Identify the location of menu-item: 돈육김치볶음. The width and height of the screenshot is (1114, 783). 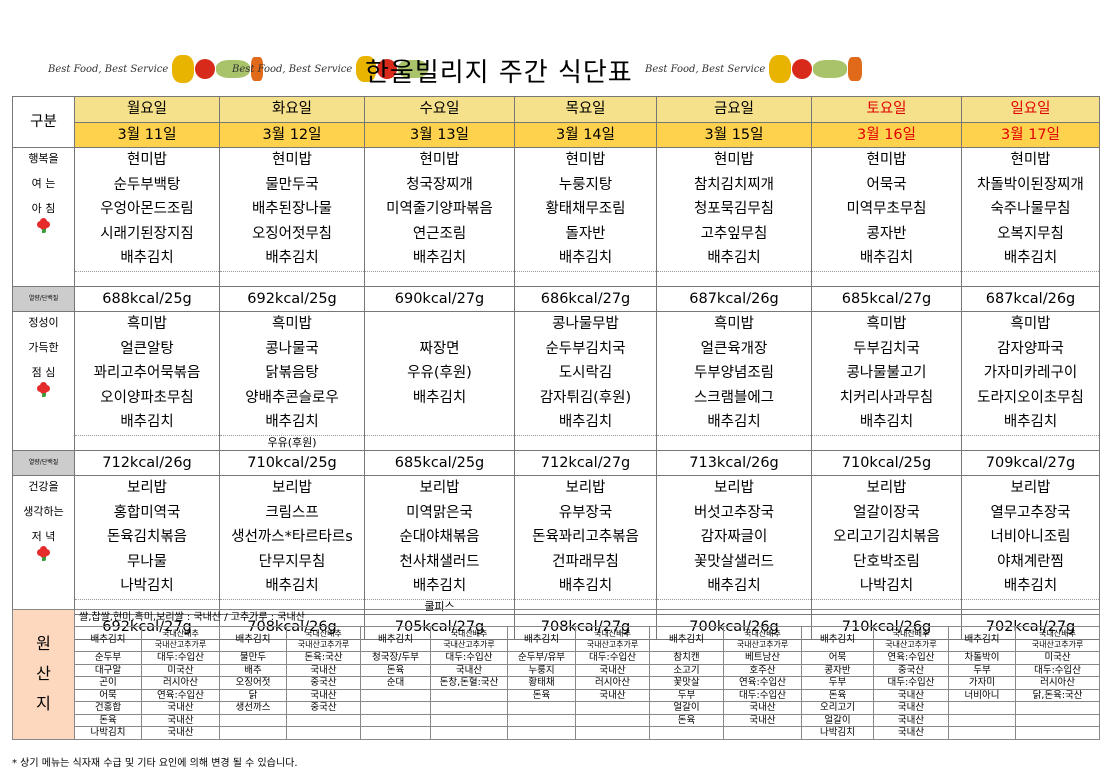
(147, 537).